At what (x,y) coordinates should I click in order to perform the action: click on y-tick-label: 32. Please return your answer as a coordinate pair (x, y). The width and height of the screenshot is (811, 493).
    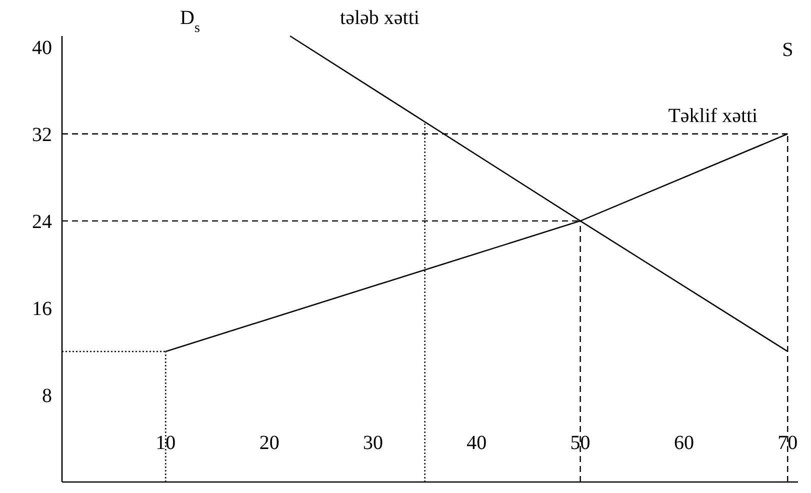
    Looking at the image, I should click on (42, 135).